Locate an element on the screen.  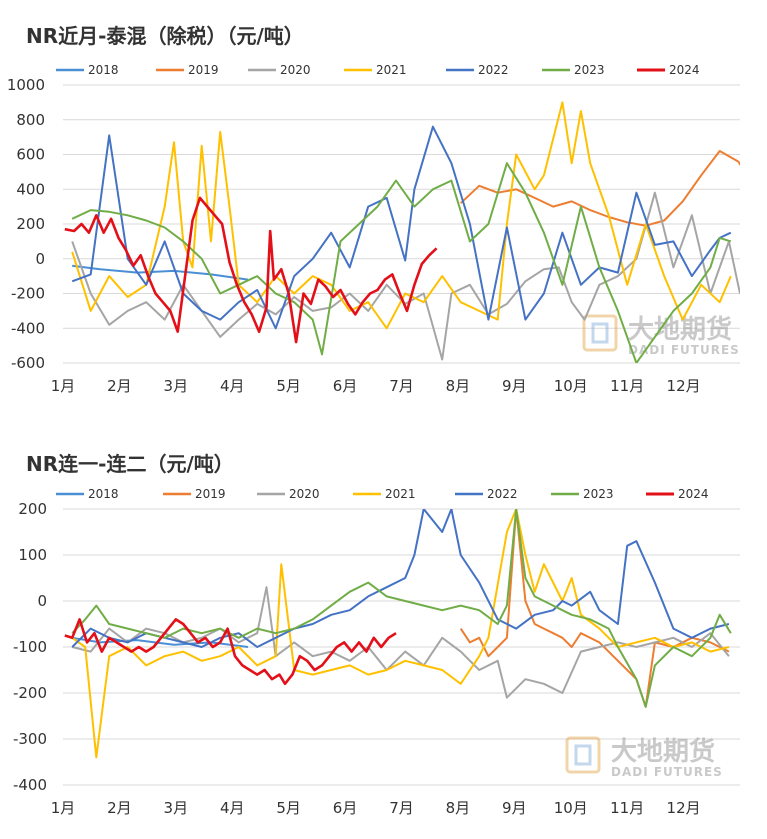
chart-title: NR近月-泰混（除税）（元/吨） is located at coordinates (165, 36).